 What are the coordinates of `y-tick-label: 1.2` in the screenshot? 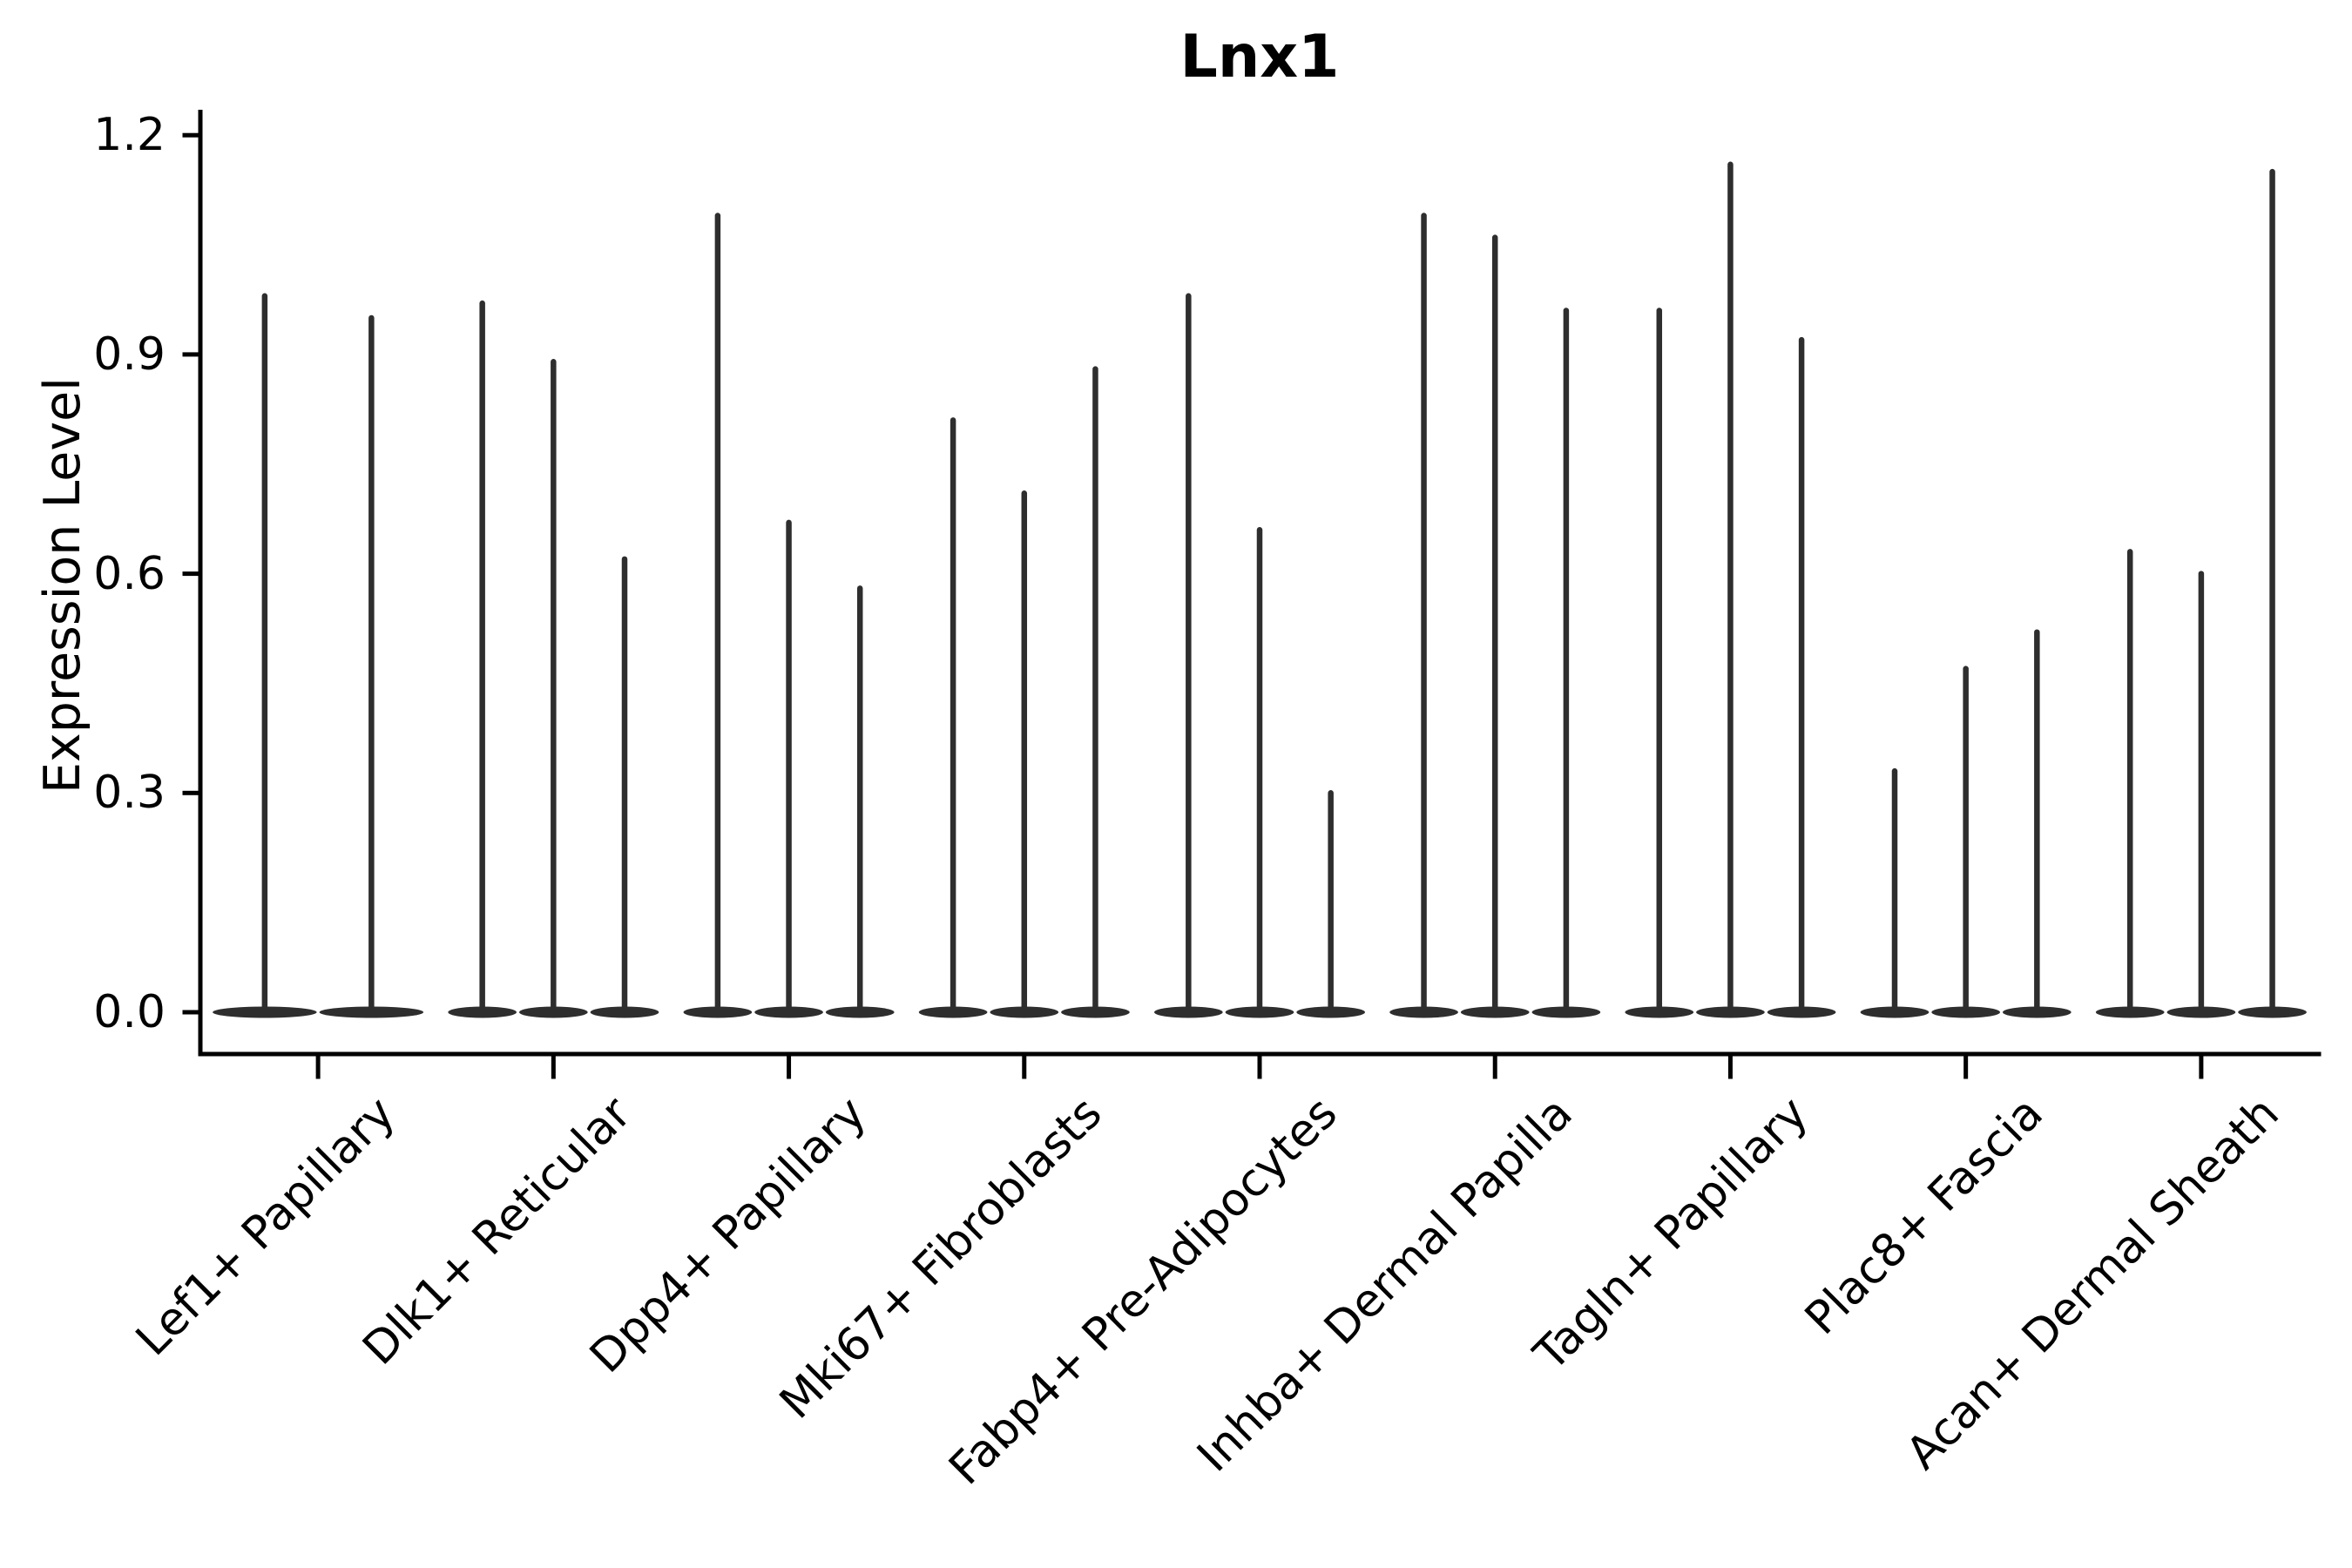 It's located at (129, 135).